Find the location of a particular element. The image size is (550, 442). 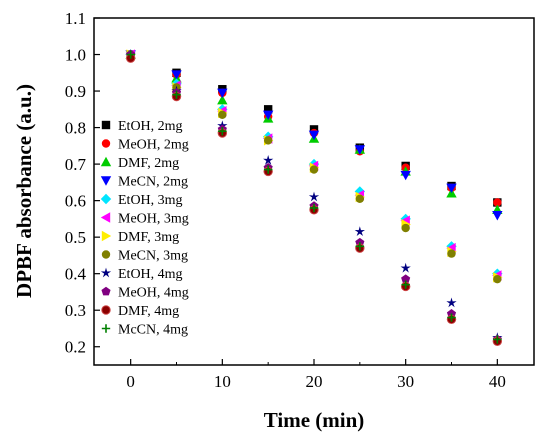

y-tick-label: 0.3 is located at coordinates (75, 310).